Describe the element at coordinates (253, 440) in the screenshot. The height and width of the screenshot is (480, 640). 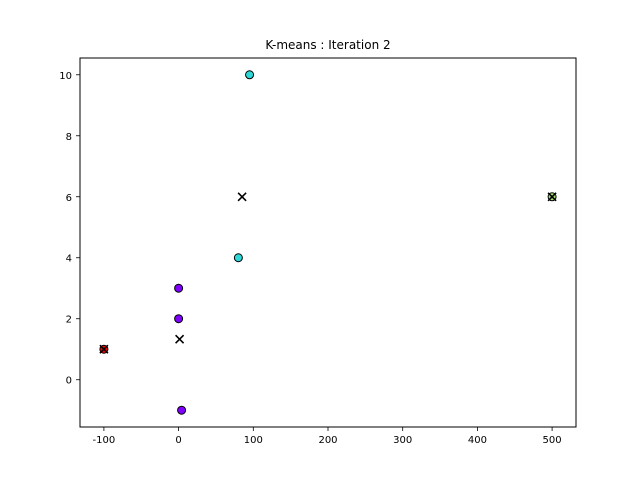
I see `x-tick-label: 100` at that location.